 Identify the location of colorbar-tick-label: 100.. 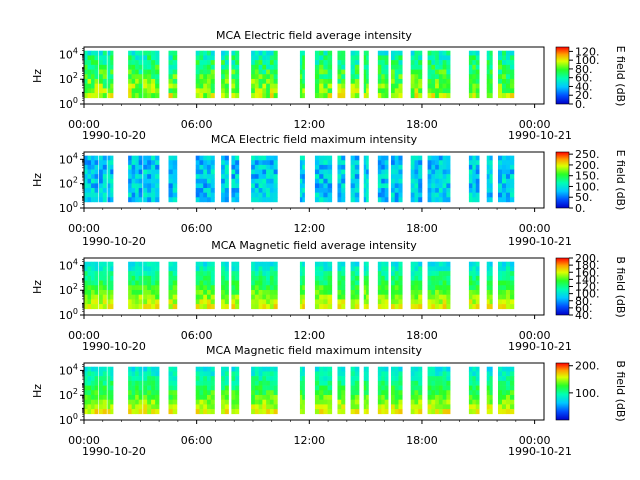
(587, 60).